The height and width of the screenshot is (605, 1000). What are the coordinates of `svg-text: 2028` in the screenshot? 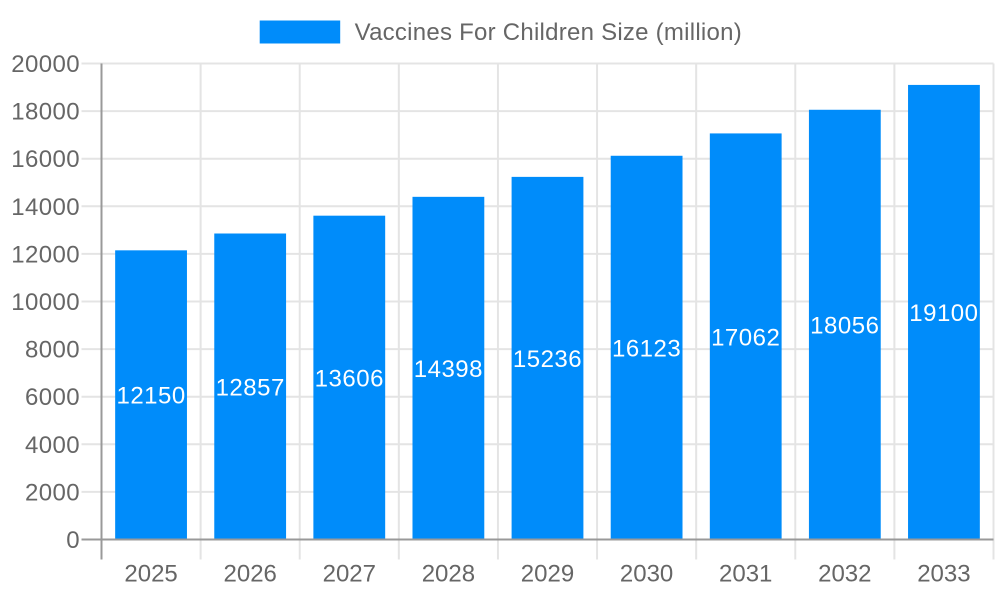 It's located at (448, 574).